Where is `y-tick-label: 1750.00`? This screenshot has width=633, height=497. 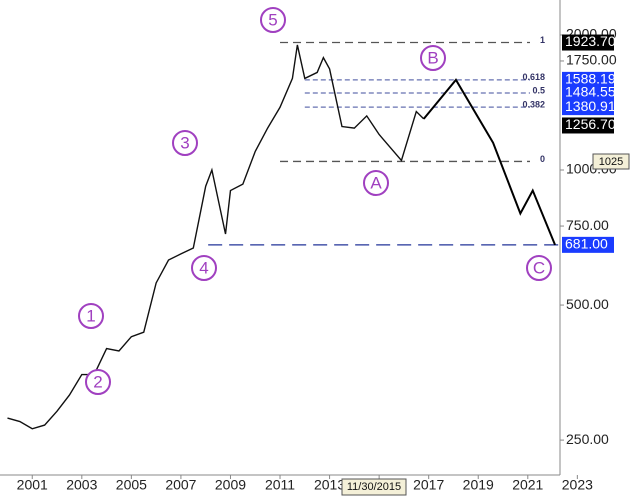
y-tick-label: 1750.00 is located at coordinates (591, 60).